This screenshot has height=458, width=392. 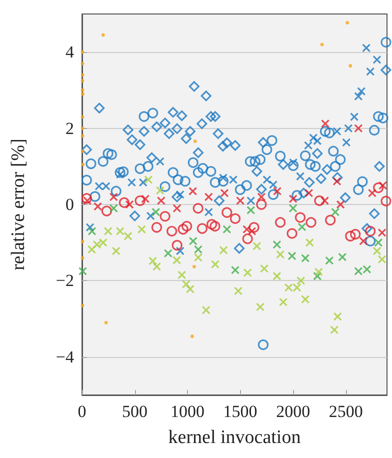 I want to click on y-tick-label: −2, so click(x=65, y=280).